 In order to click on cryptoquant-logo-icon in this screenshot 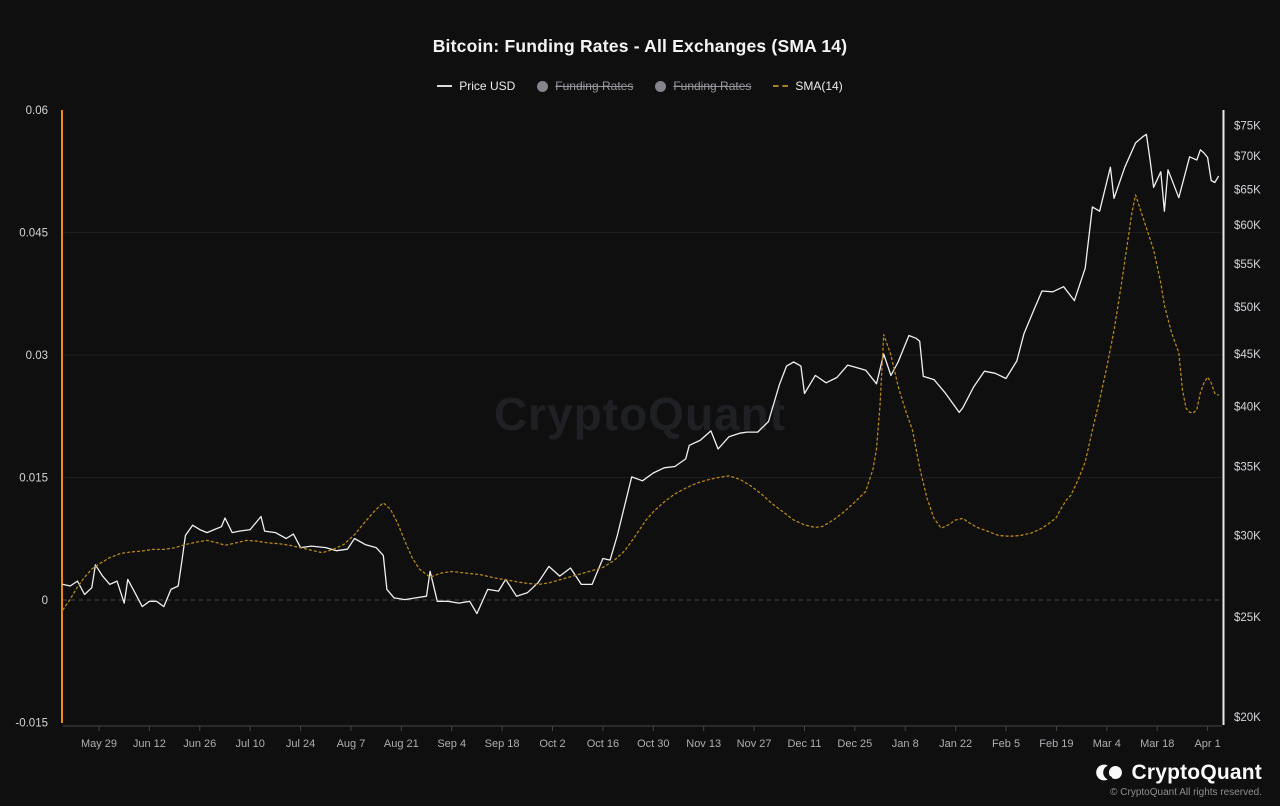, I will do `click(1109, 773)`.